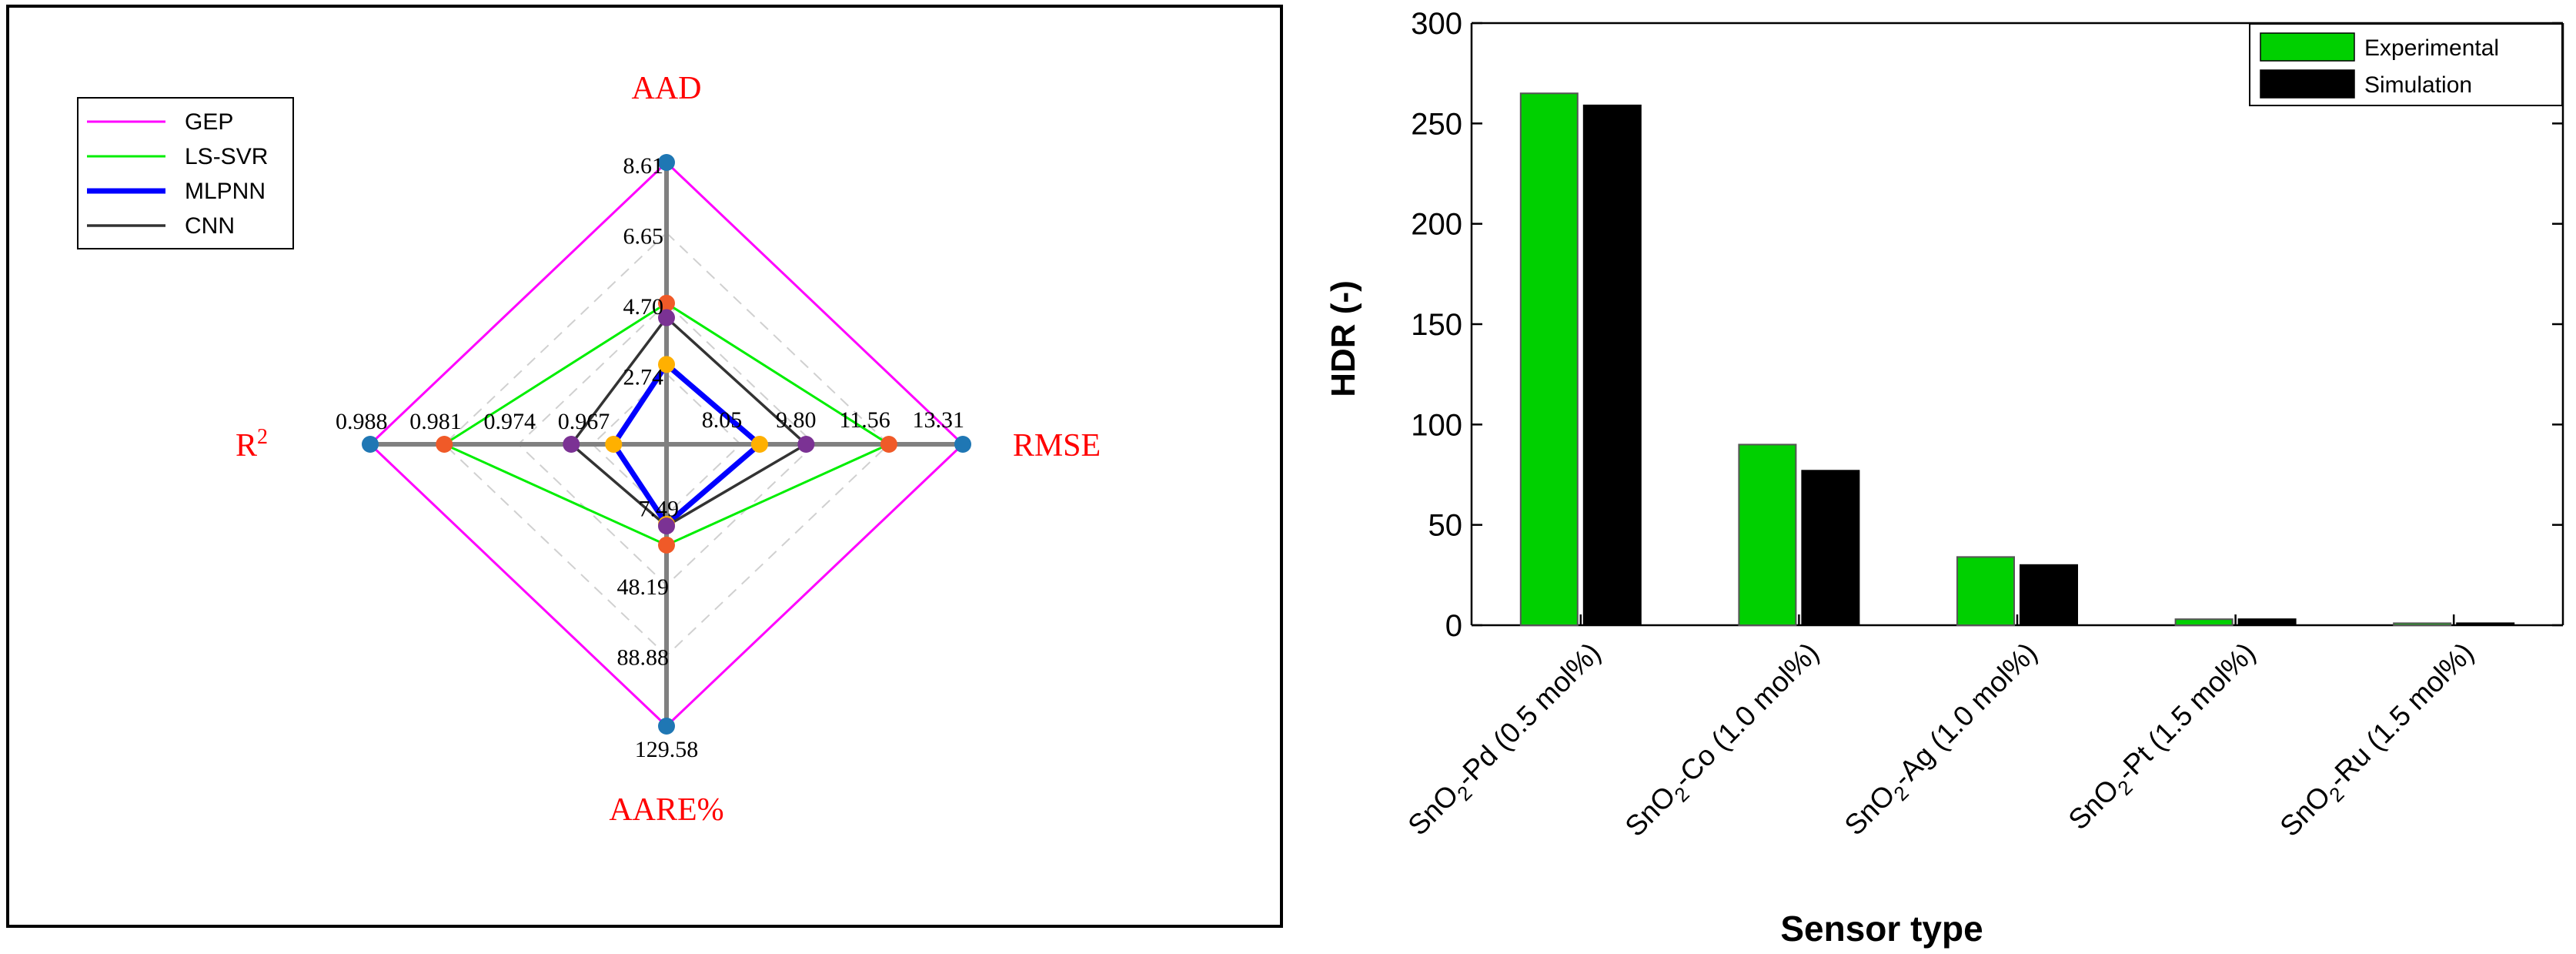 The height and width of the screenshot is (954, 2576). I want to click on x-tick-label-4: SnO2-Pt (1.5 mol%), so click(2163, 739).